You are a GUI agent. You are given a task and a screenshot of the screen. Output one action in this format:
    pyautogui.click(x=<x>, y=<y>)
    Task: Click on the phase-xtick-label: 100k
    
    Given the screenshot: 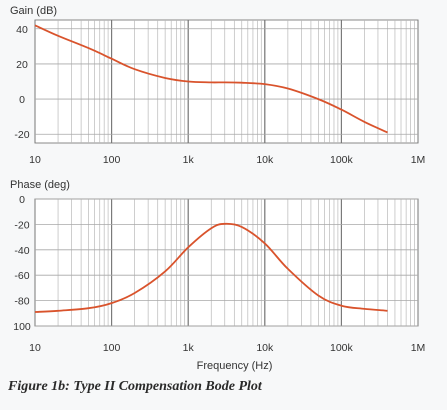 What is the action you would take?
    pyautogui.click(x=342, y=348)
    